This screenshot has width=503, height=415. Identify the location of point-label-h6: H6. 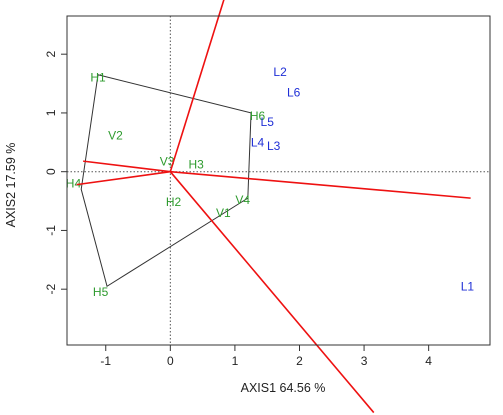
(258, 116).